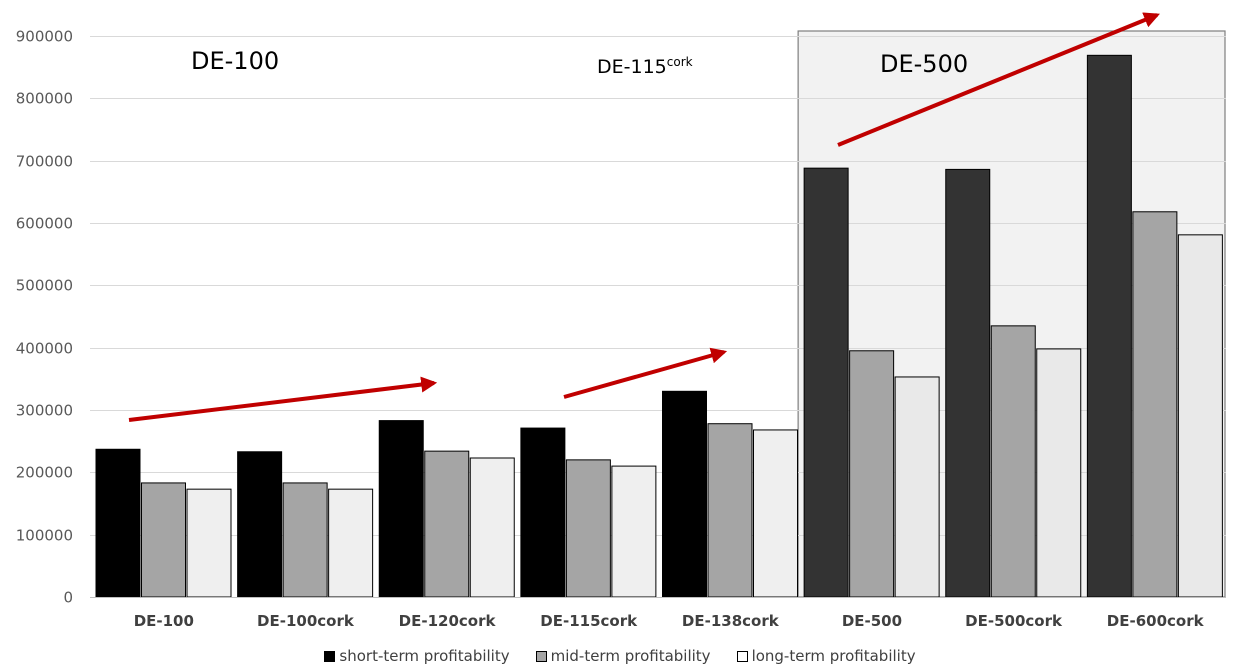 This screenshot has width=1240, height=669. I want to click on x-tick-label: DE-600cork, so click(1156, 621).